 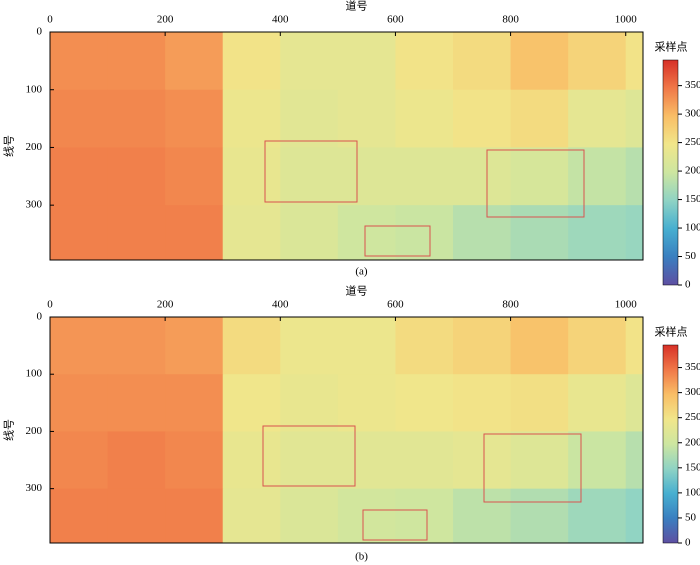 I want to click on colorbar-tick-label: 200, so click(x=692, y=171).